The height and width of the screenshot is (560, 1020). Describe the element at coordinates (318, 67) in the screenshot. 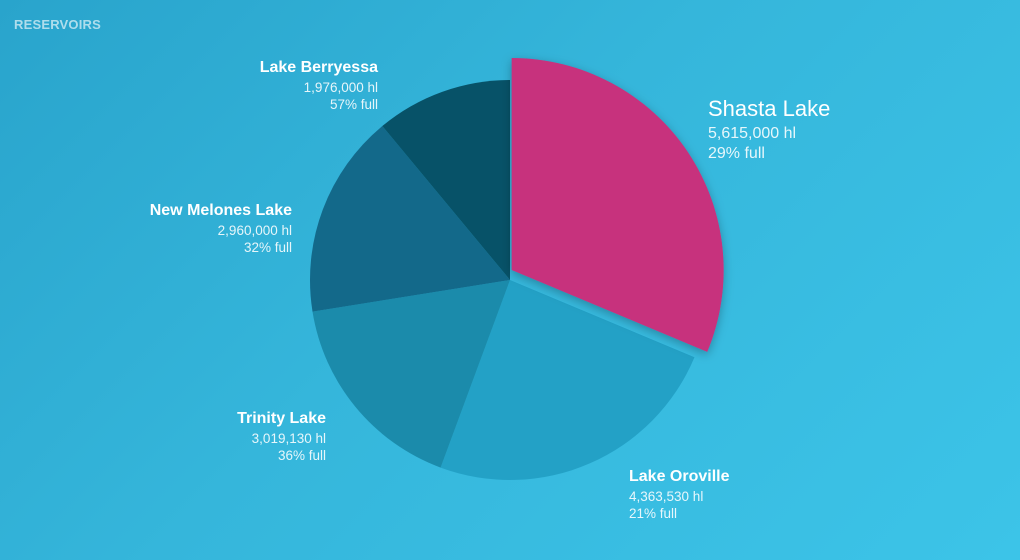

I see `slice-name: Lake Berryessa` at that location.